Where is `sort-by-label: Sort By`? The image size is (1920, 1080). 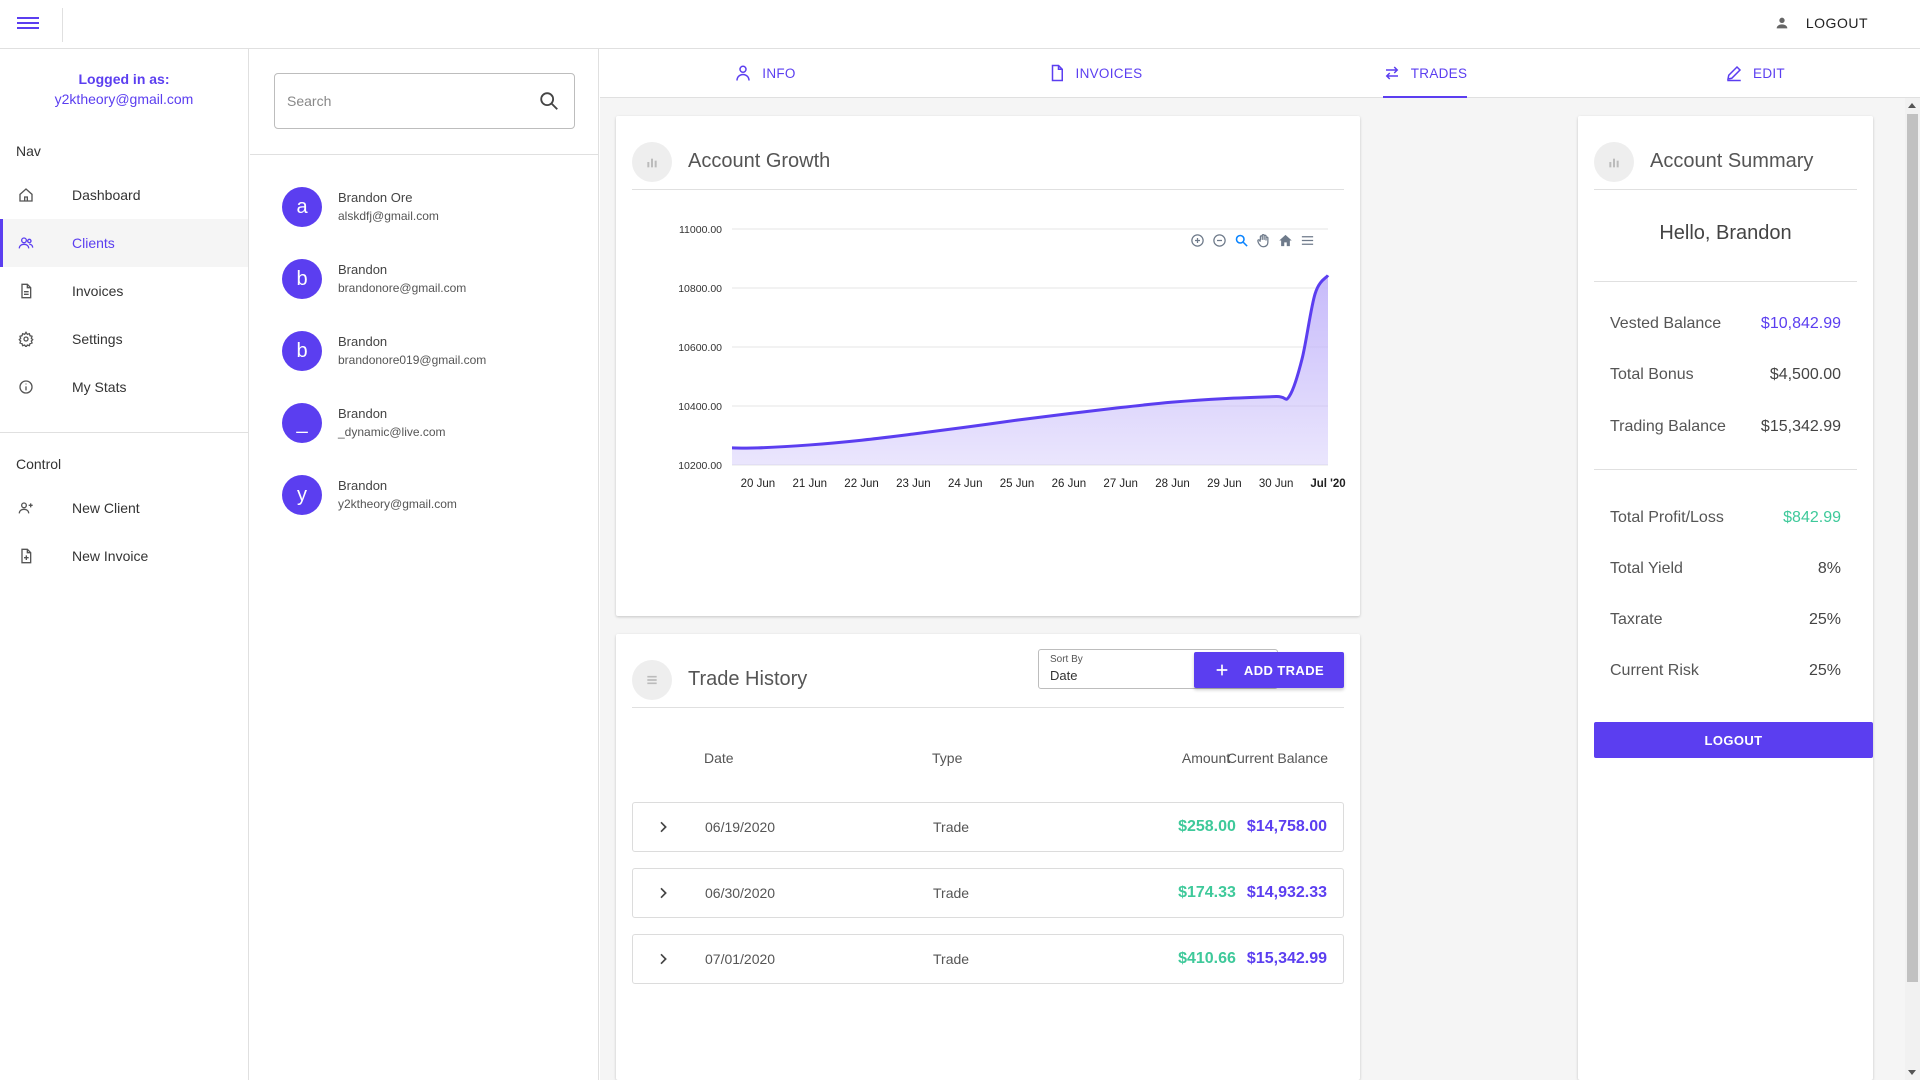
sort-by-label: Sort By is located at coordinates (1066, 659).